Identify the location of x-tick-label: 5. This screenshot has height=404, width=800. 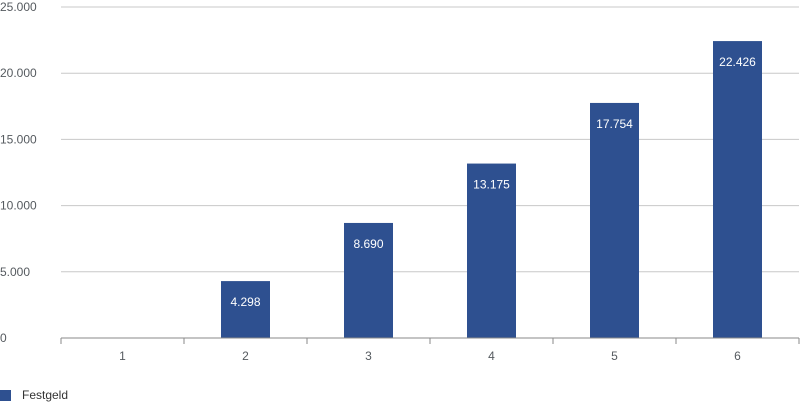
(614, 356).